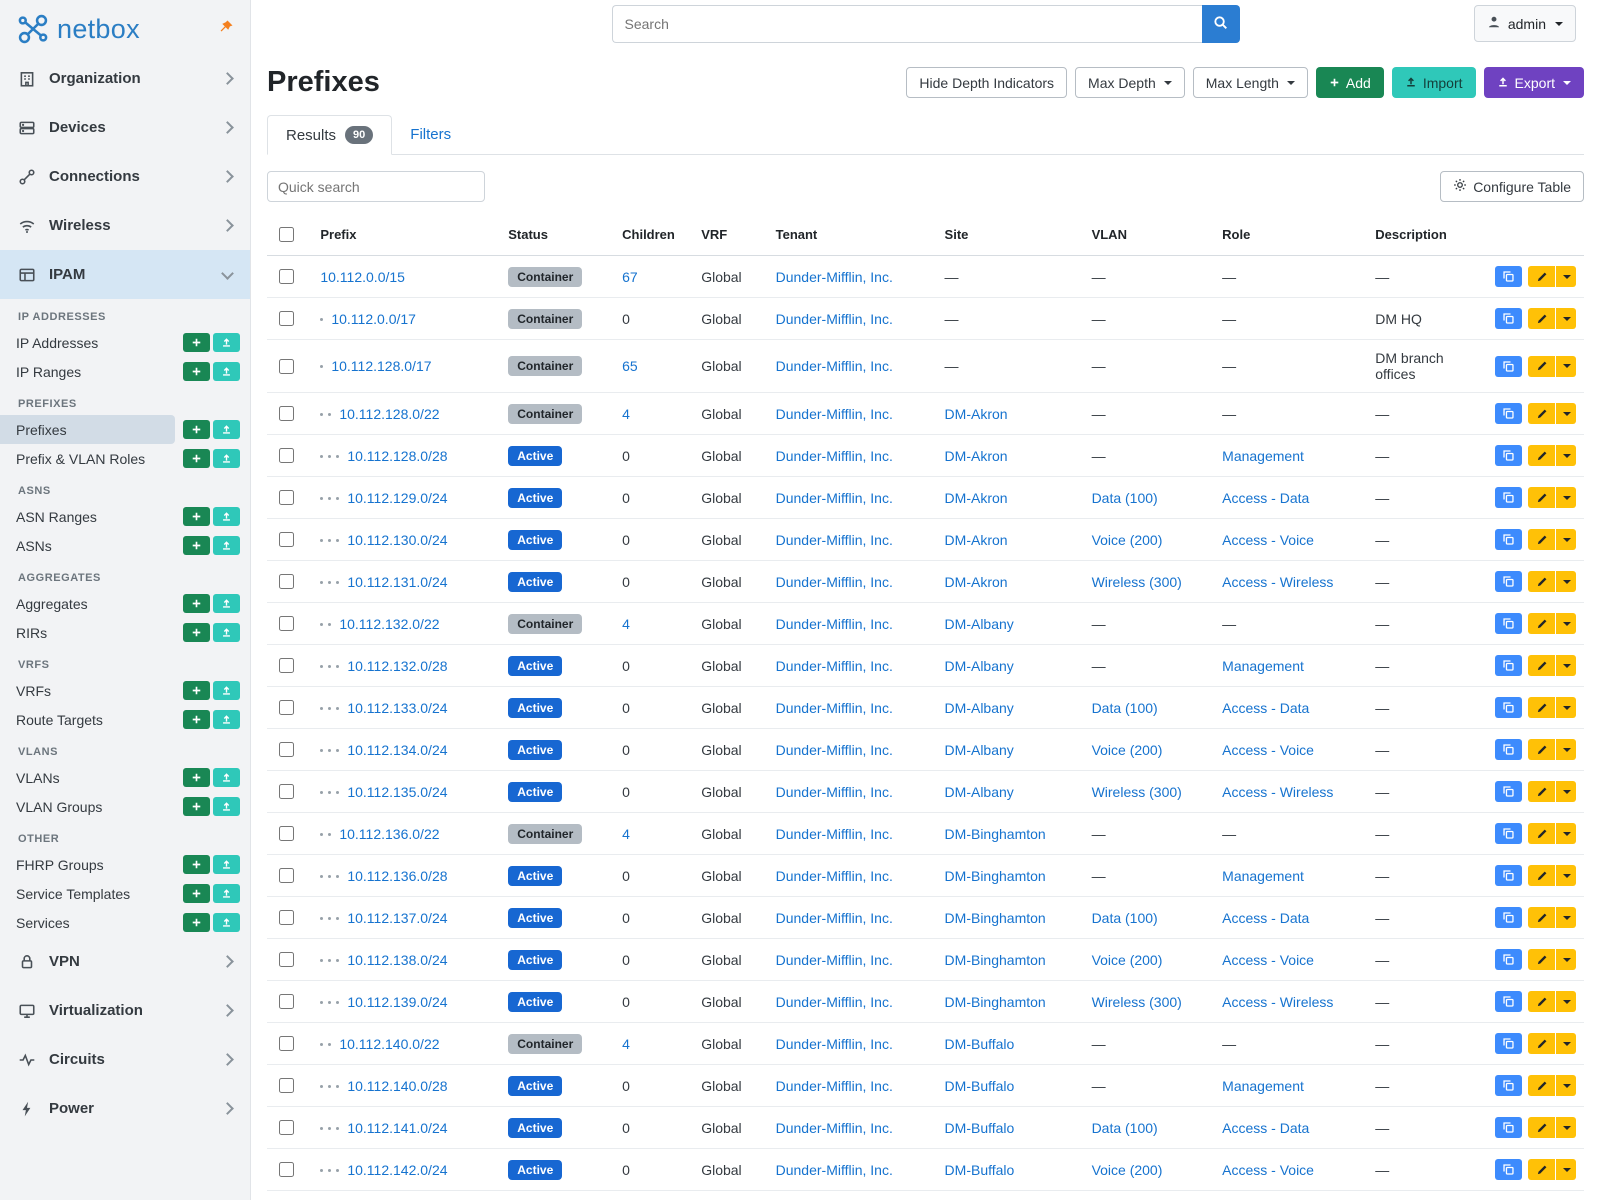 The width and height of the screenshot is (1600, 1200). I want to click on prefix-link: 10.112.128.0/22, so click(389, 413).